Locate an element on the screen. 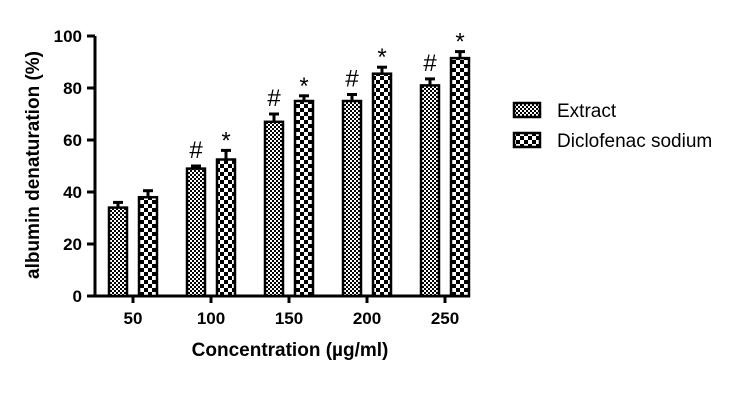 The width and height of the screenshot is (750, 401). x-ticks: 50 100 150 200 250 is located at coordinates (291, 312).